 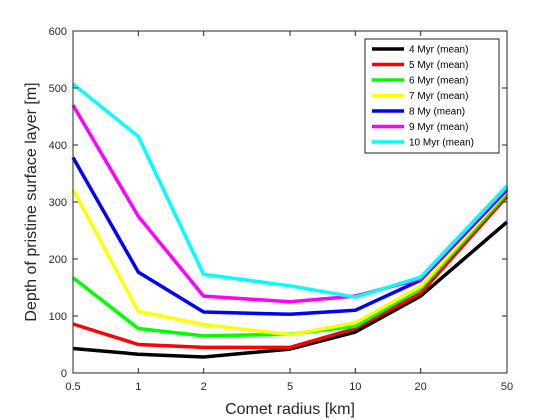 I want to click on legend-label-4: 7 Myr (mean), so click(x=438, y=96).